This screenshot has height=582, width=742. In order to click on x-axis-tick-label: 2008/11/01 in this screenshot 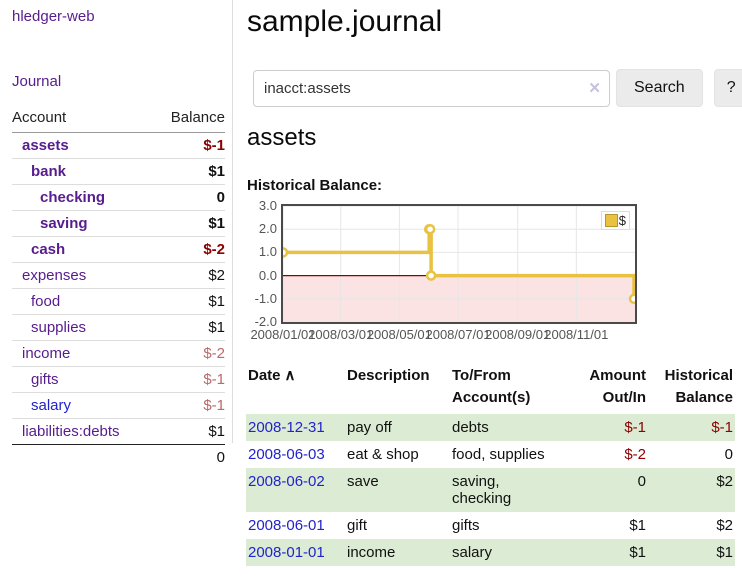, I will do `click(576, 334)`.